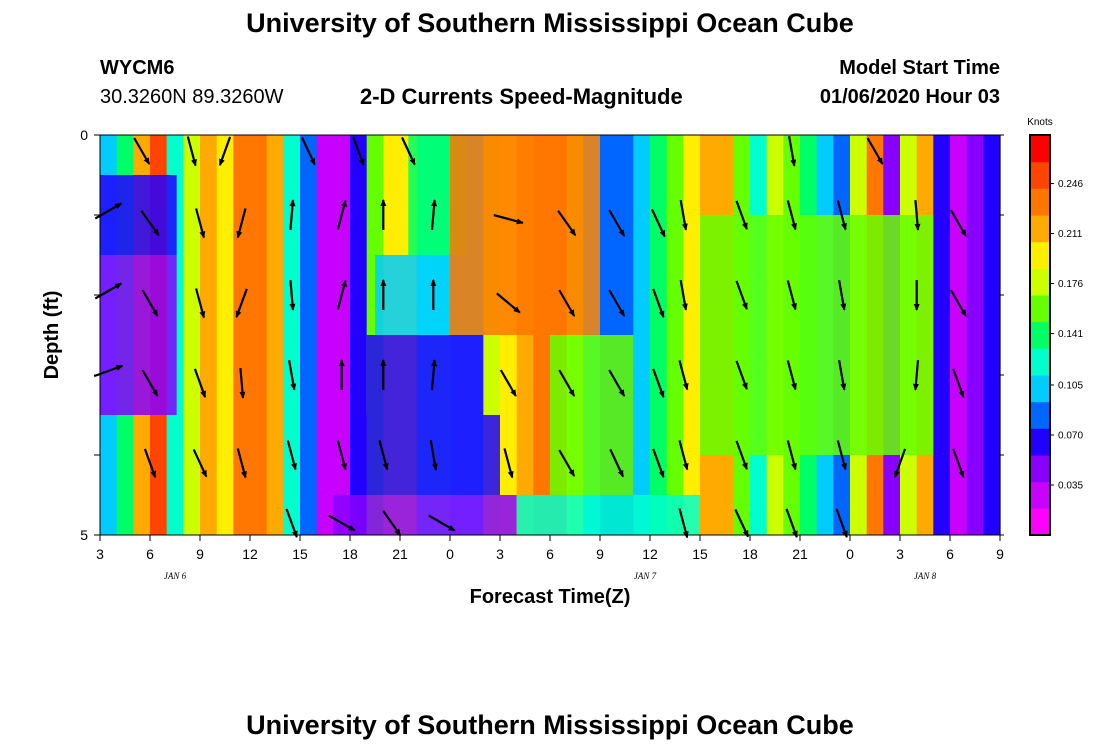 This screenshot has height=750, width=1100. Describe the element at coordinates (137, 68) in the screenshot. I see `station-id: WYCM6` at that location.